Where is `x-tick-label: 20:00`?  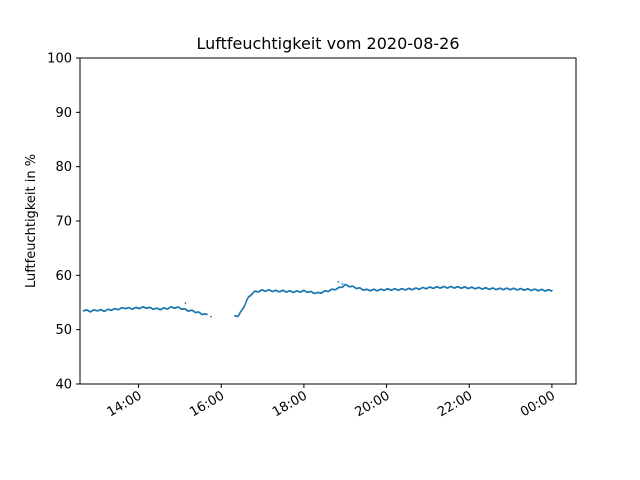 x-tick-label: 20:00 is located at coordinates (373, 404).